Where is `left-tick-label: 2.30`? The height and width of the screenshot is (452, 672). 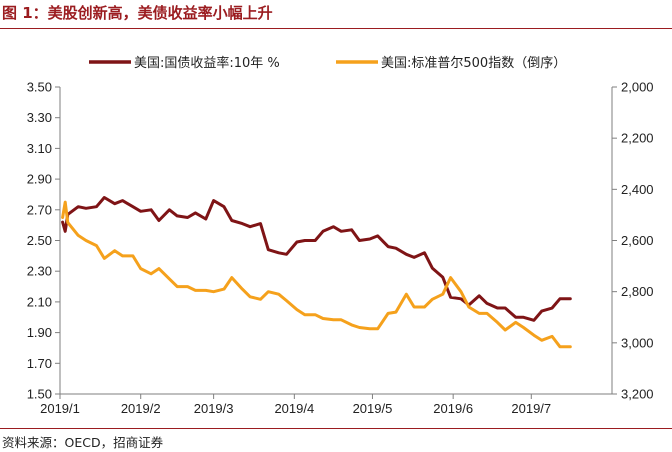 left-tick-label: 2.30 is located at coordinates (39, 271).